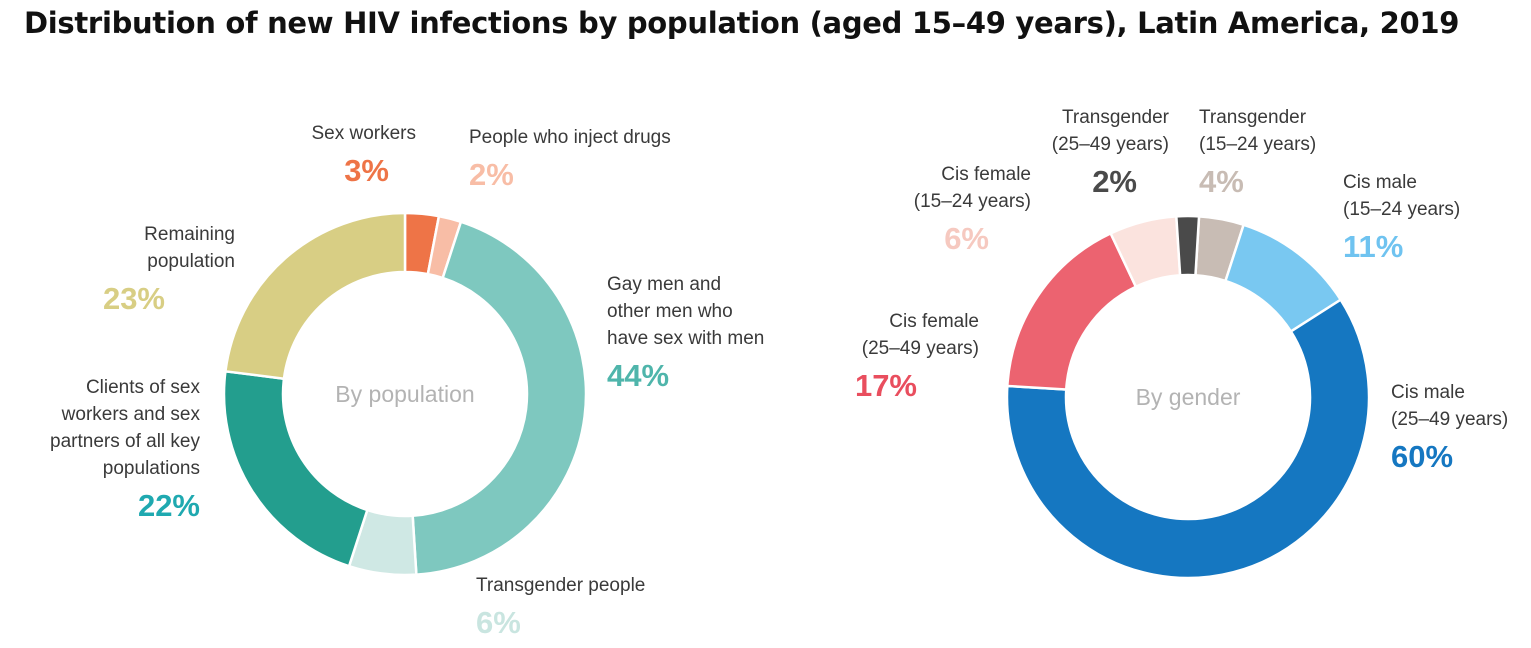  I want to click on slice-percent: 3%, so click(366, 170).